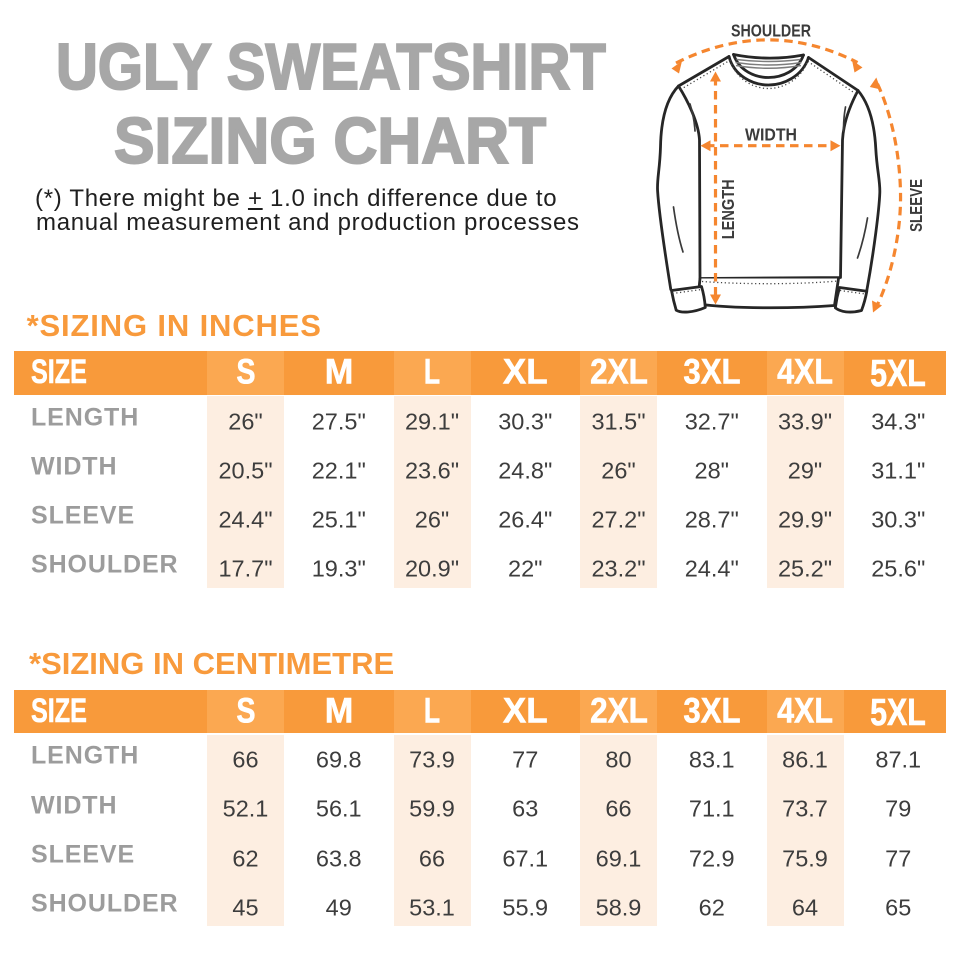 Image resolution: width=960 pixels, height=960 pixels. What do you see at coordinates (771, 31) in the screenshot?
I see `svg-text: SHOULDER` at bounding box center [771, 31].